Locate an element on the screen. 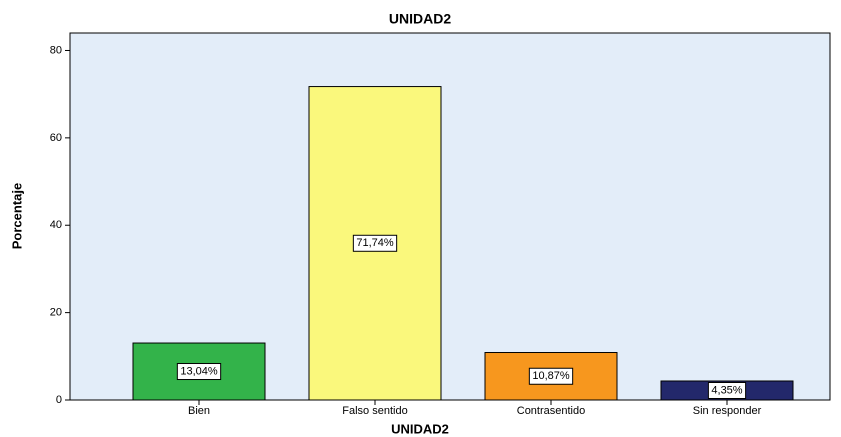 This screenshot has height=437, width=841. chart-title: UNIDAD2 is located at coordinates (420, 19).